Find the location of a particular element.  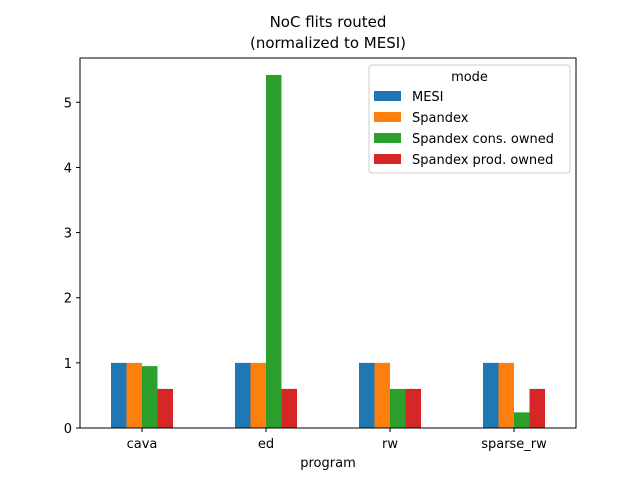

x-tick-label: ed is located at coordinates (266, 444).